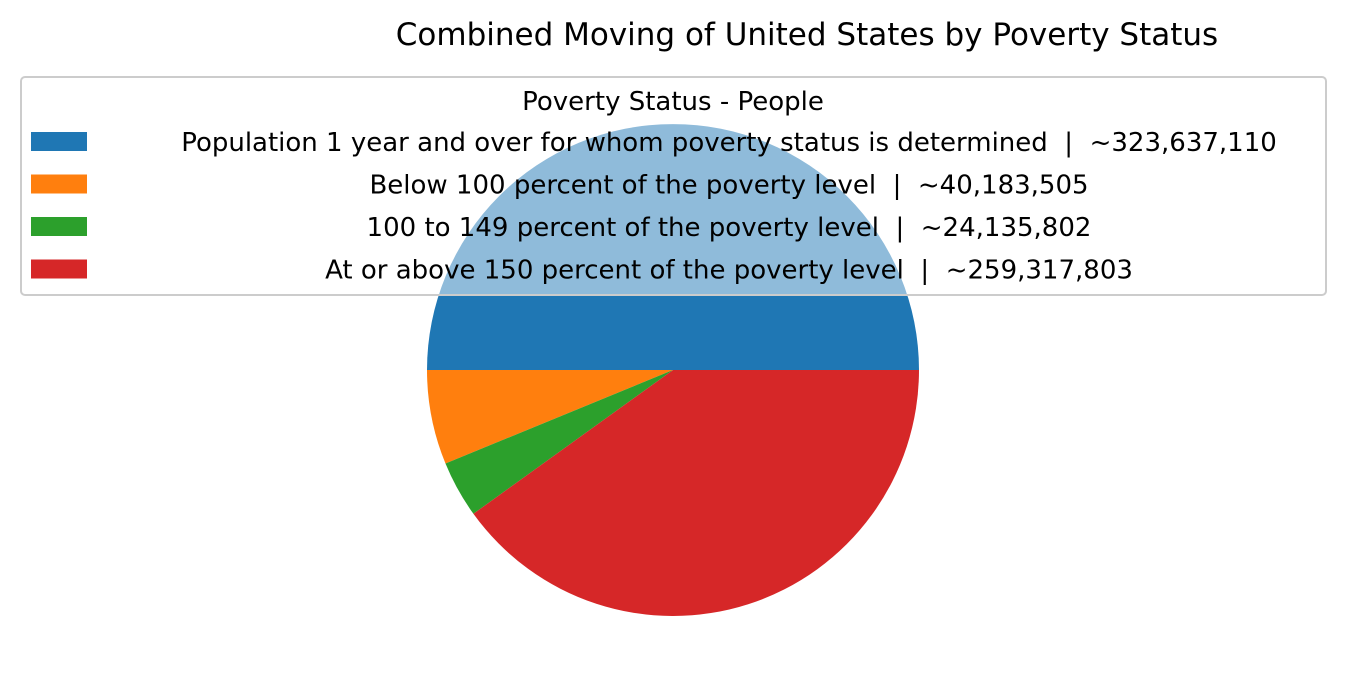 The image size is (1345, 698). Describe the element at coordinates (673, 102) in the screenshot. I see `legend-title: Poverty Status - People` at that location.